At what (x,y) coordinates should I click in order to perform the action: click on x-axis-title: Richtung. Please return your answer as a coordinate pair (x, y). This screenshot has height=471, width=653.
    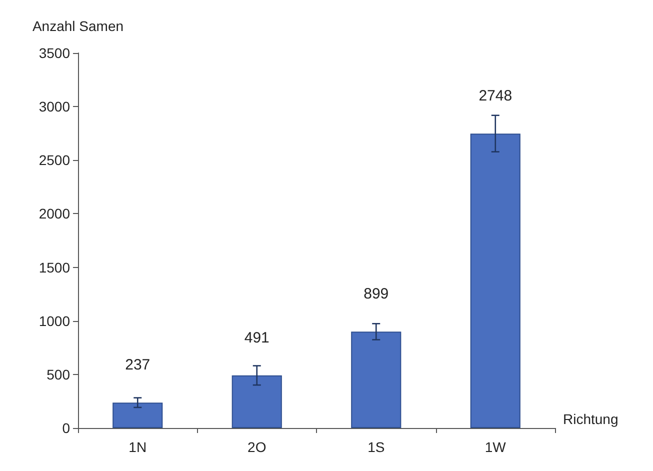
    Looking at the image, I should click on (590, 419).